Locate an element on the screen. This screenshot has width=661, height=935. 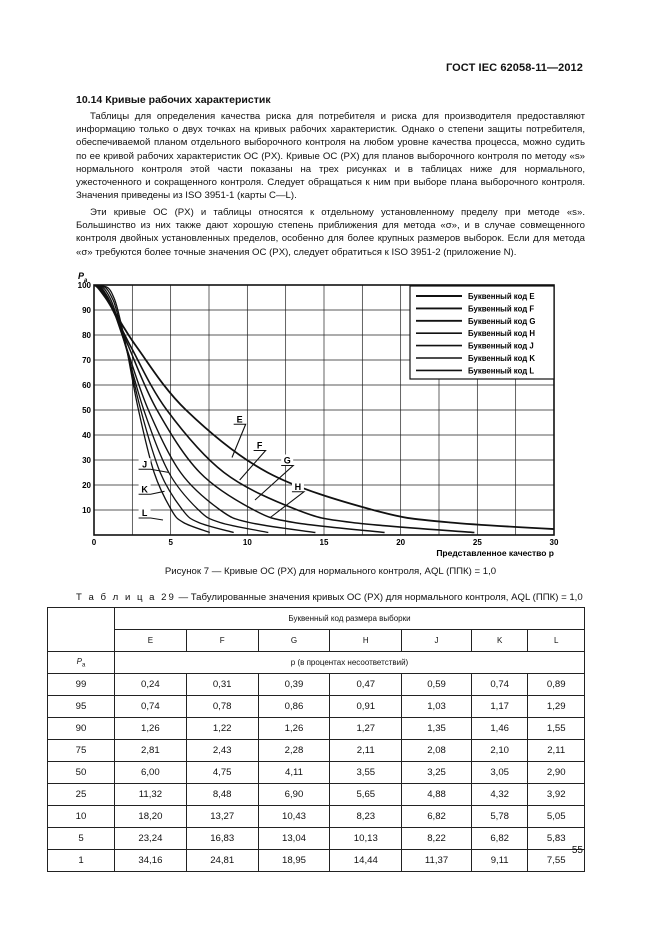
table-cell: 0,59 is located at coordinates (436, 684).